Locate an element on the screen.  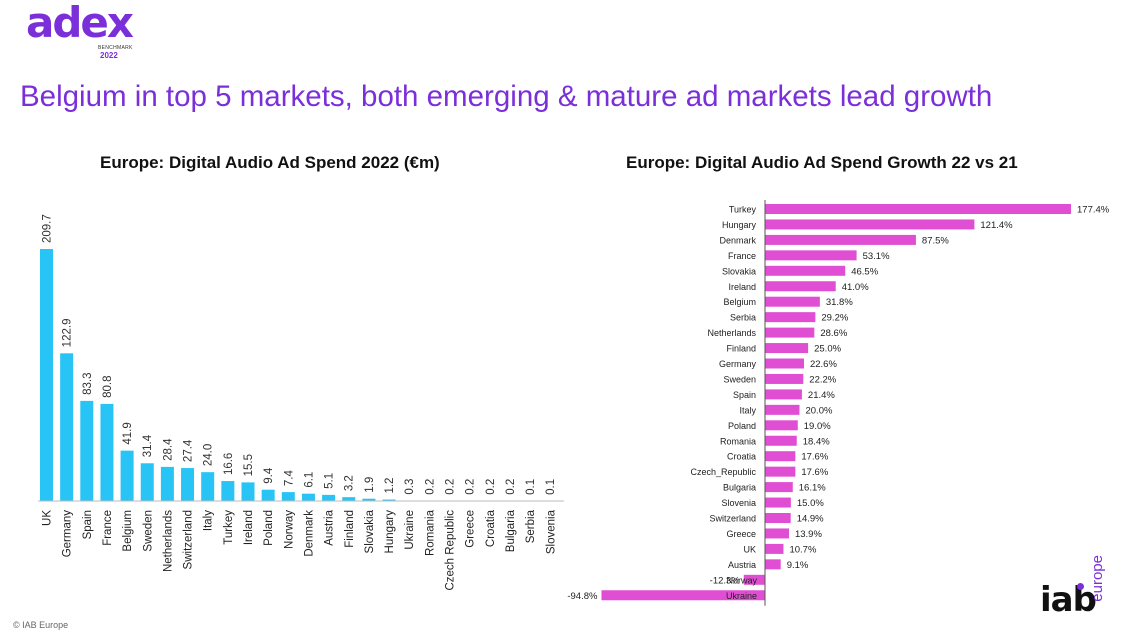
growth-value-label-16: 17.6% is located at coordinates (814, 457).